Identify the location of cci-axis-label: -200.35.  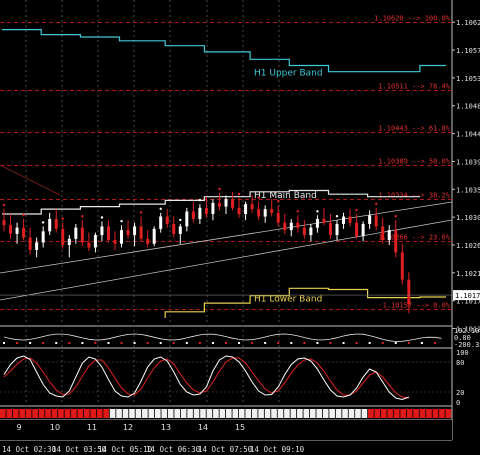
(467, 345).